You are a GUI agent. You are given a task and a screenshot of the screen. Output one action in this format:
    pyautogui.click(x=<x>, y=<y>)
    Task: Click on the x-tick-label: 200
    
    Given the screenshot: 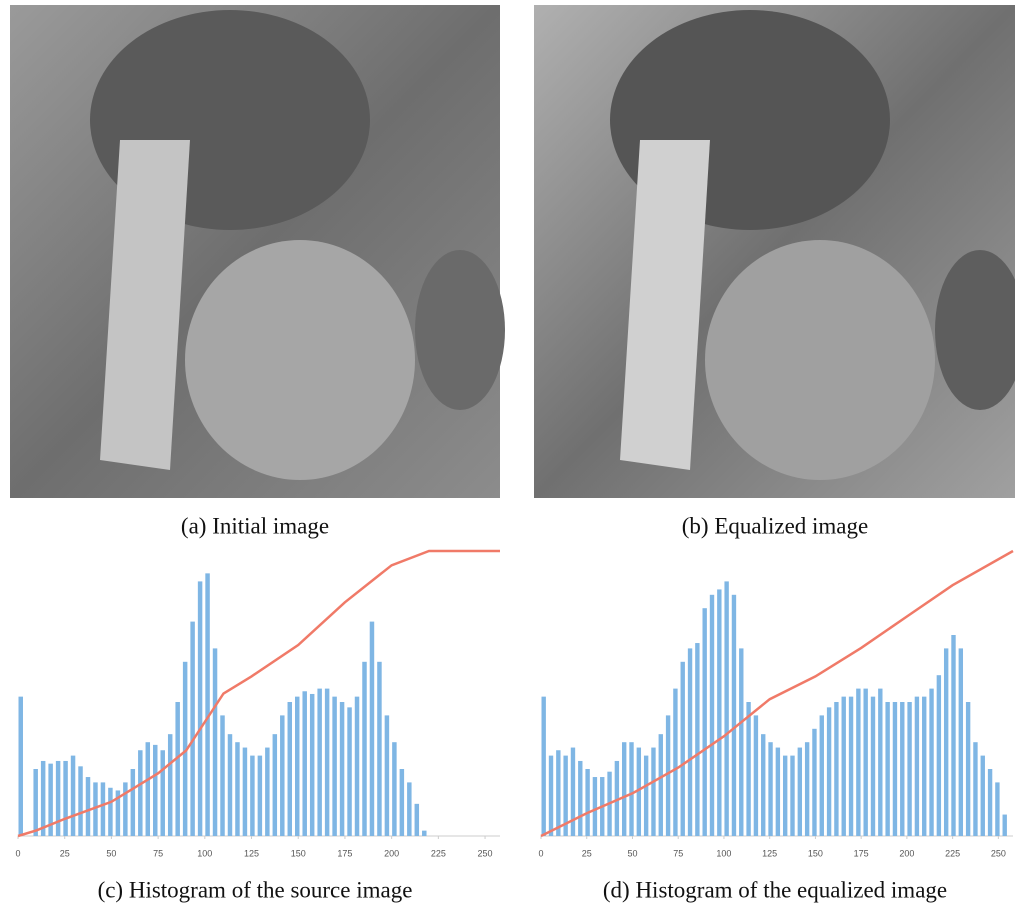 What is the action you would take?
    pyautogui.click(x=906, y=853)
    